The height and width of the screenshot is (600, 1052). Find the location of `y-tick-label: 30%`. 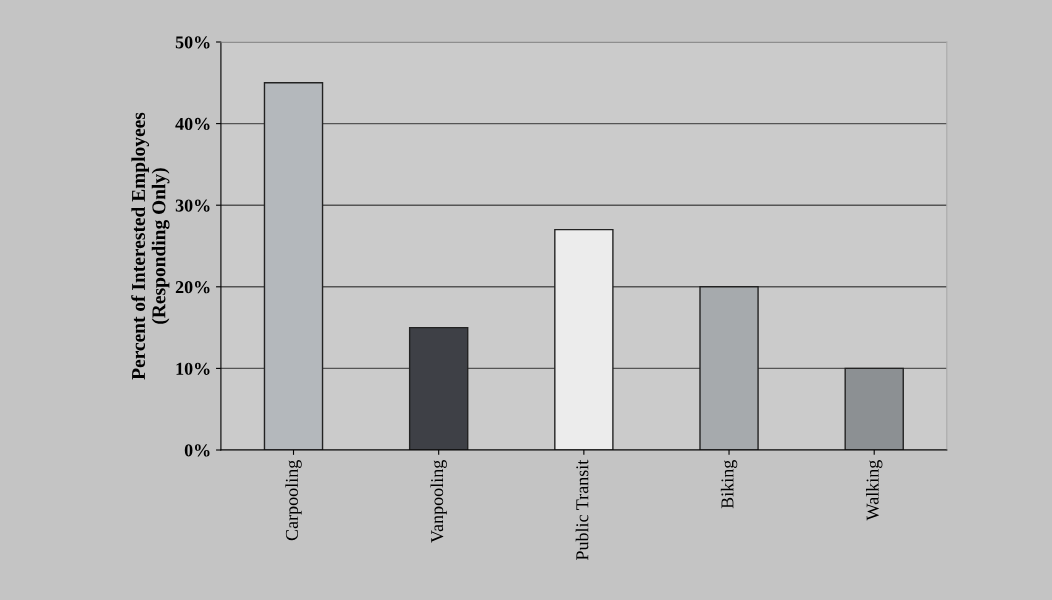

y-tick-label: 30% is located at coordinates (192, 205).